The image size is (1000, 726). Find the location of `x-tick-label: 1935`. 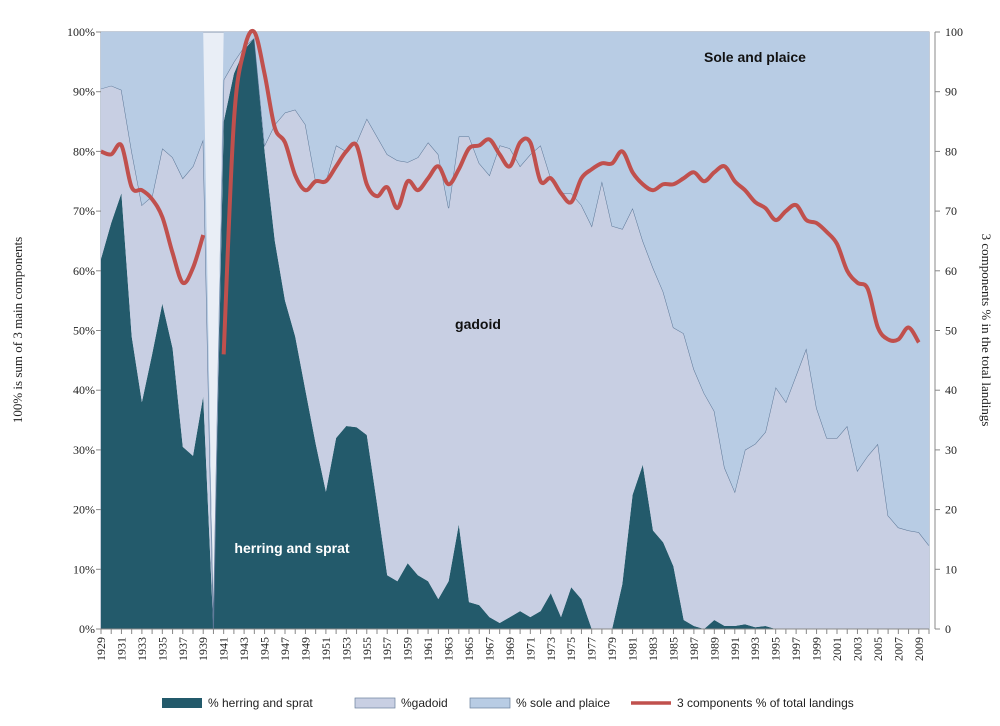

x-tick-label: 1935 is located at coordinates (162, 649).